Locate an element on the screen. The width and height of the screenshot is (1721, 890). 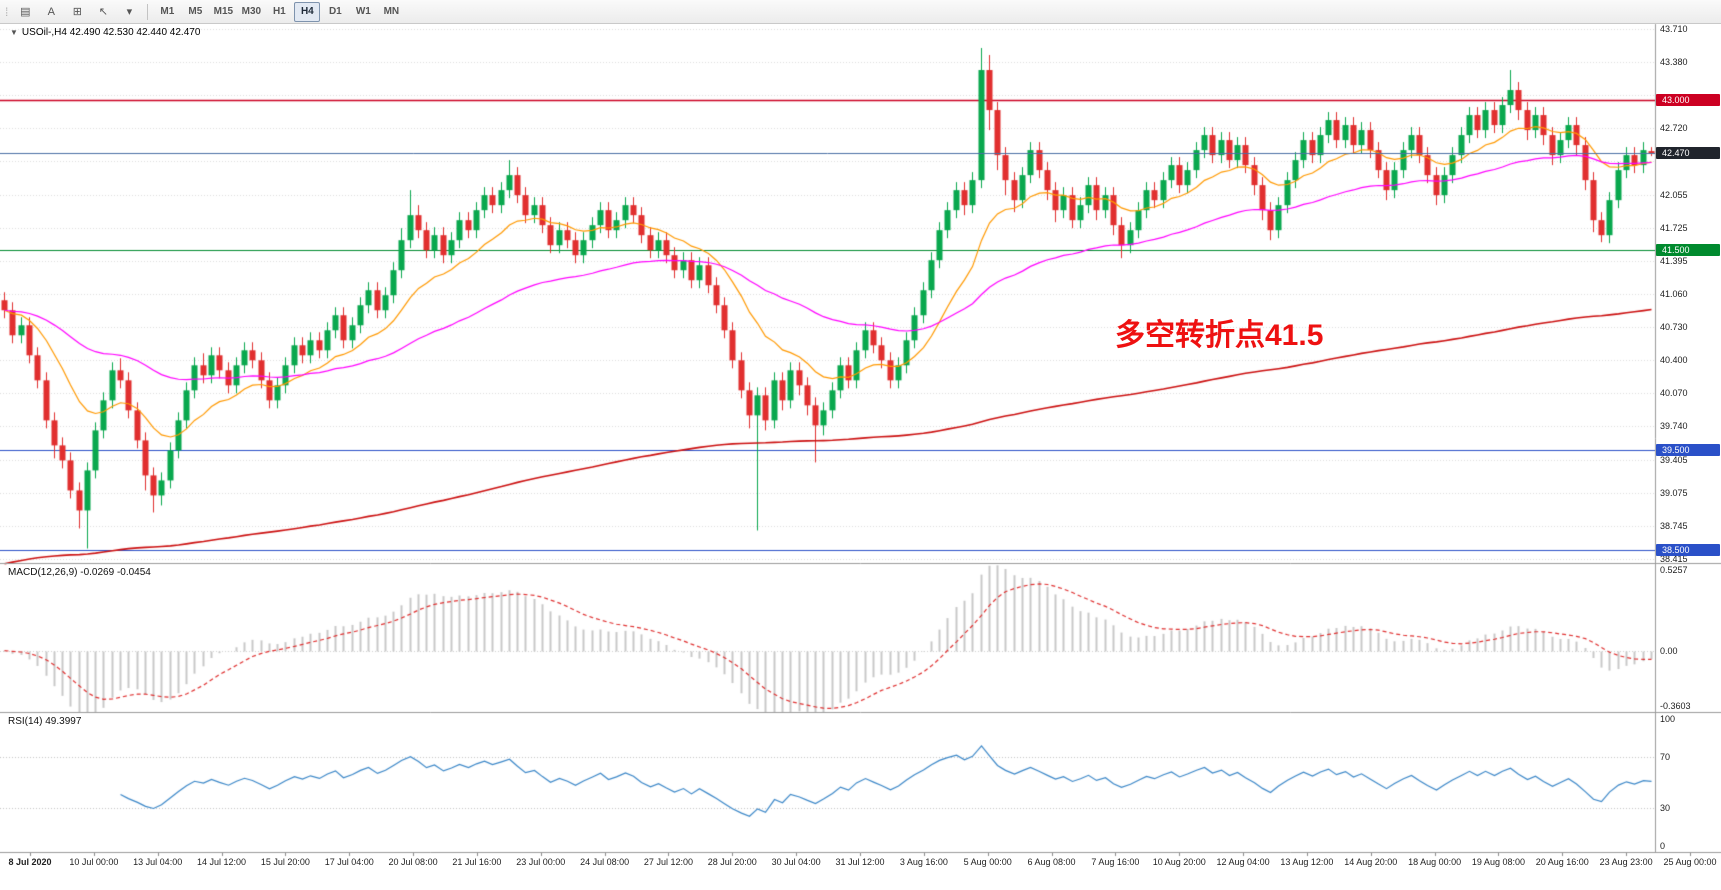
symbol-ohlc-text: USOil-,H4 42.490 42.530 42.440 42.470 is located at coordinates (111, 32).